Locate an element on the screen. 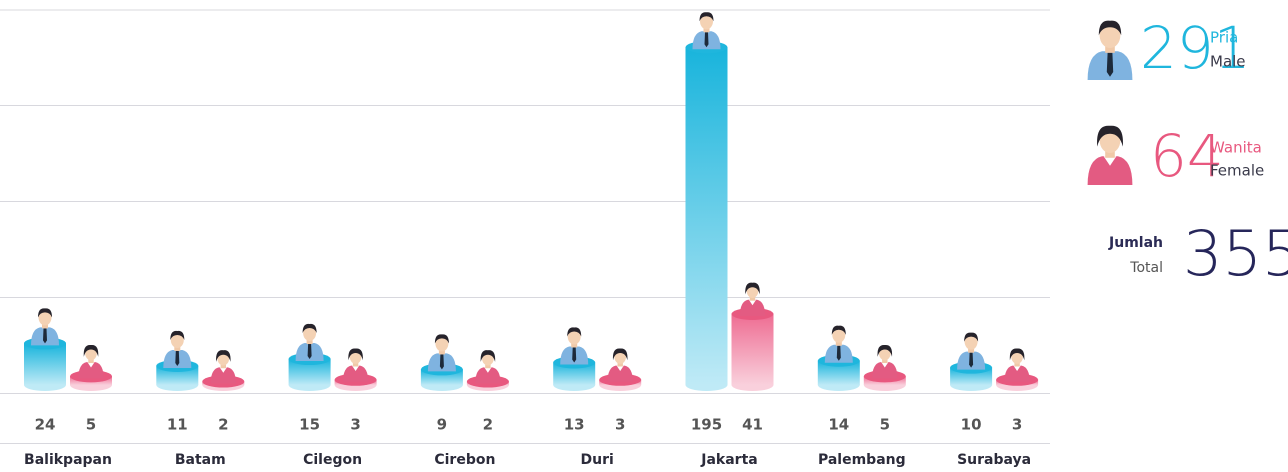 Image resolution: width=1288 pixels, height=472 pixels. value-label: 2 is located at coordinates (488, 425).